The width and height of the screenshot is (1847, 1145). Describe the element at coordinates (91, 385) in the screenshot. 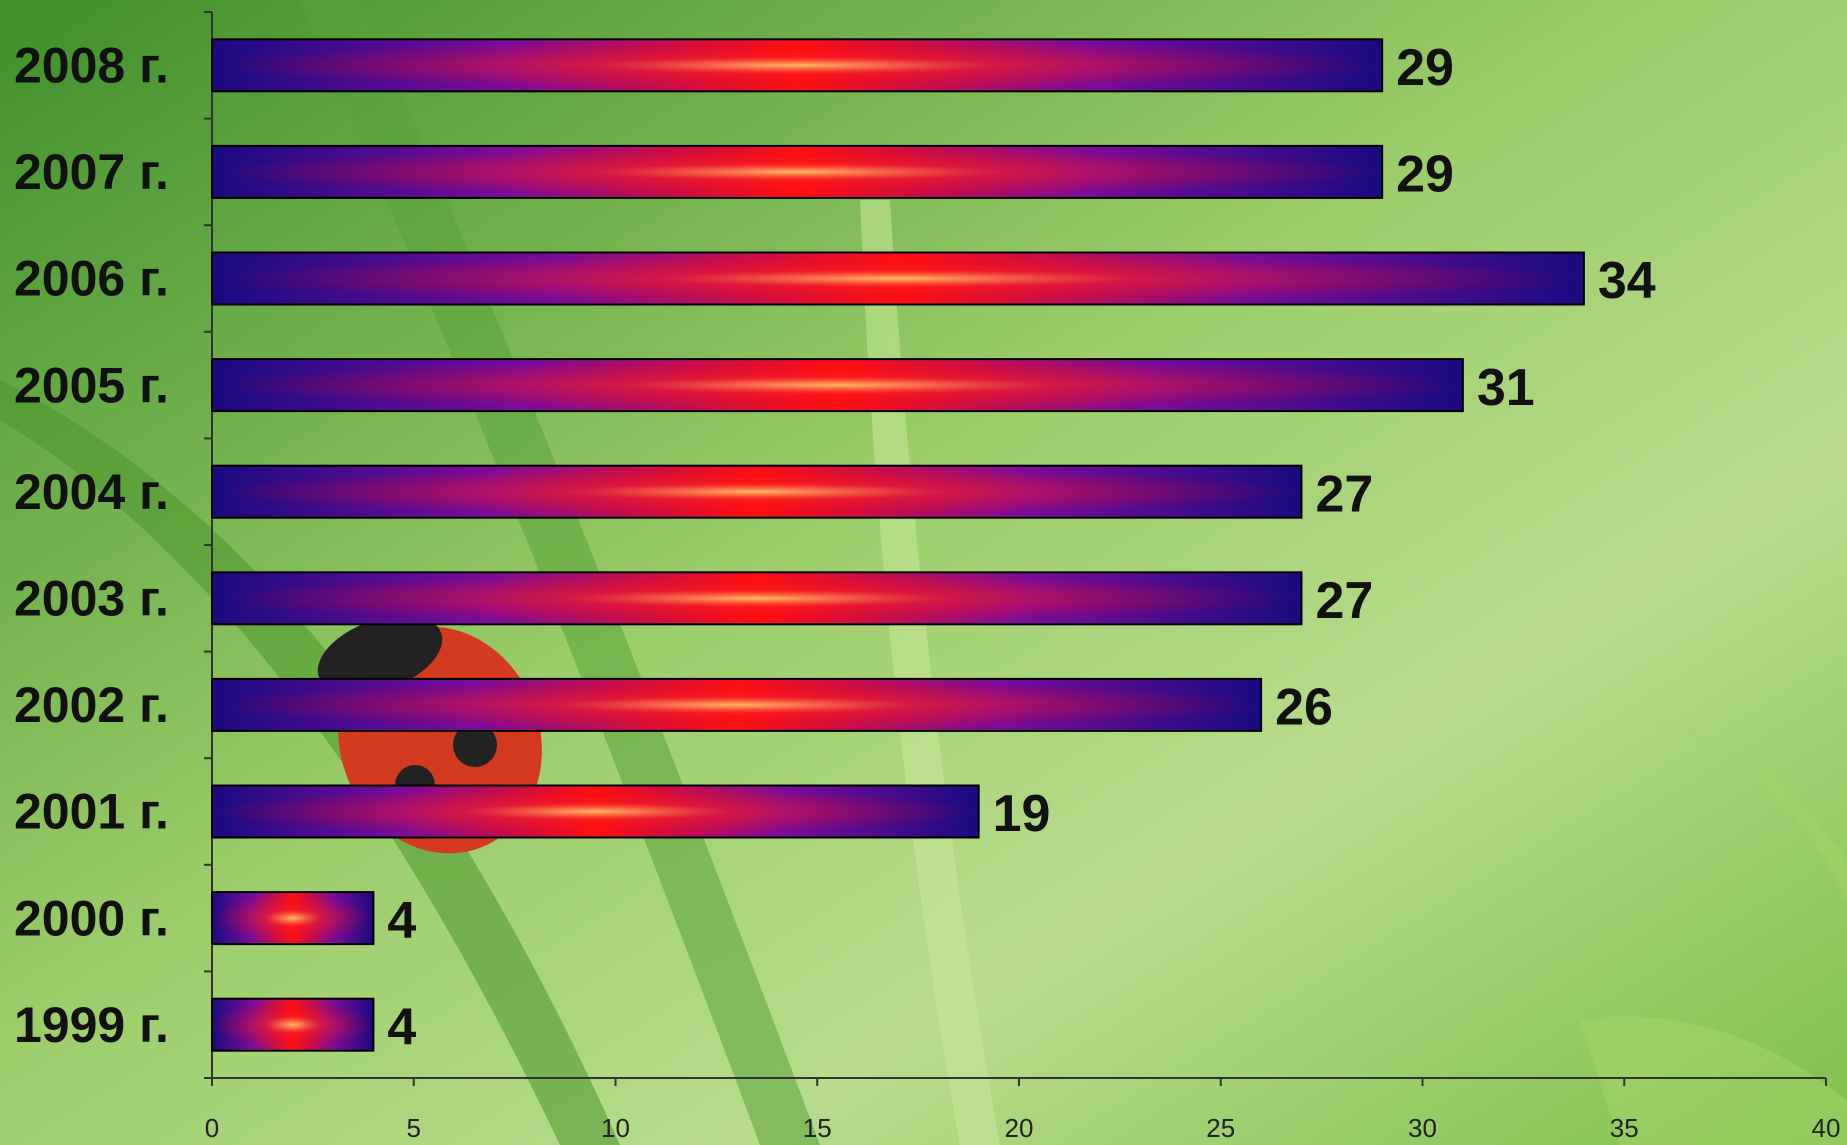

I see `y-tick-label: 2005 г.` at that location.